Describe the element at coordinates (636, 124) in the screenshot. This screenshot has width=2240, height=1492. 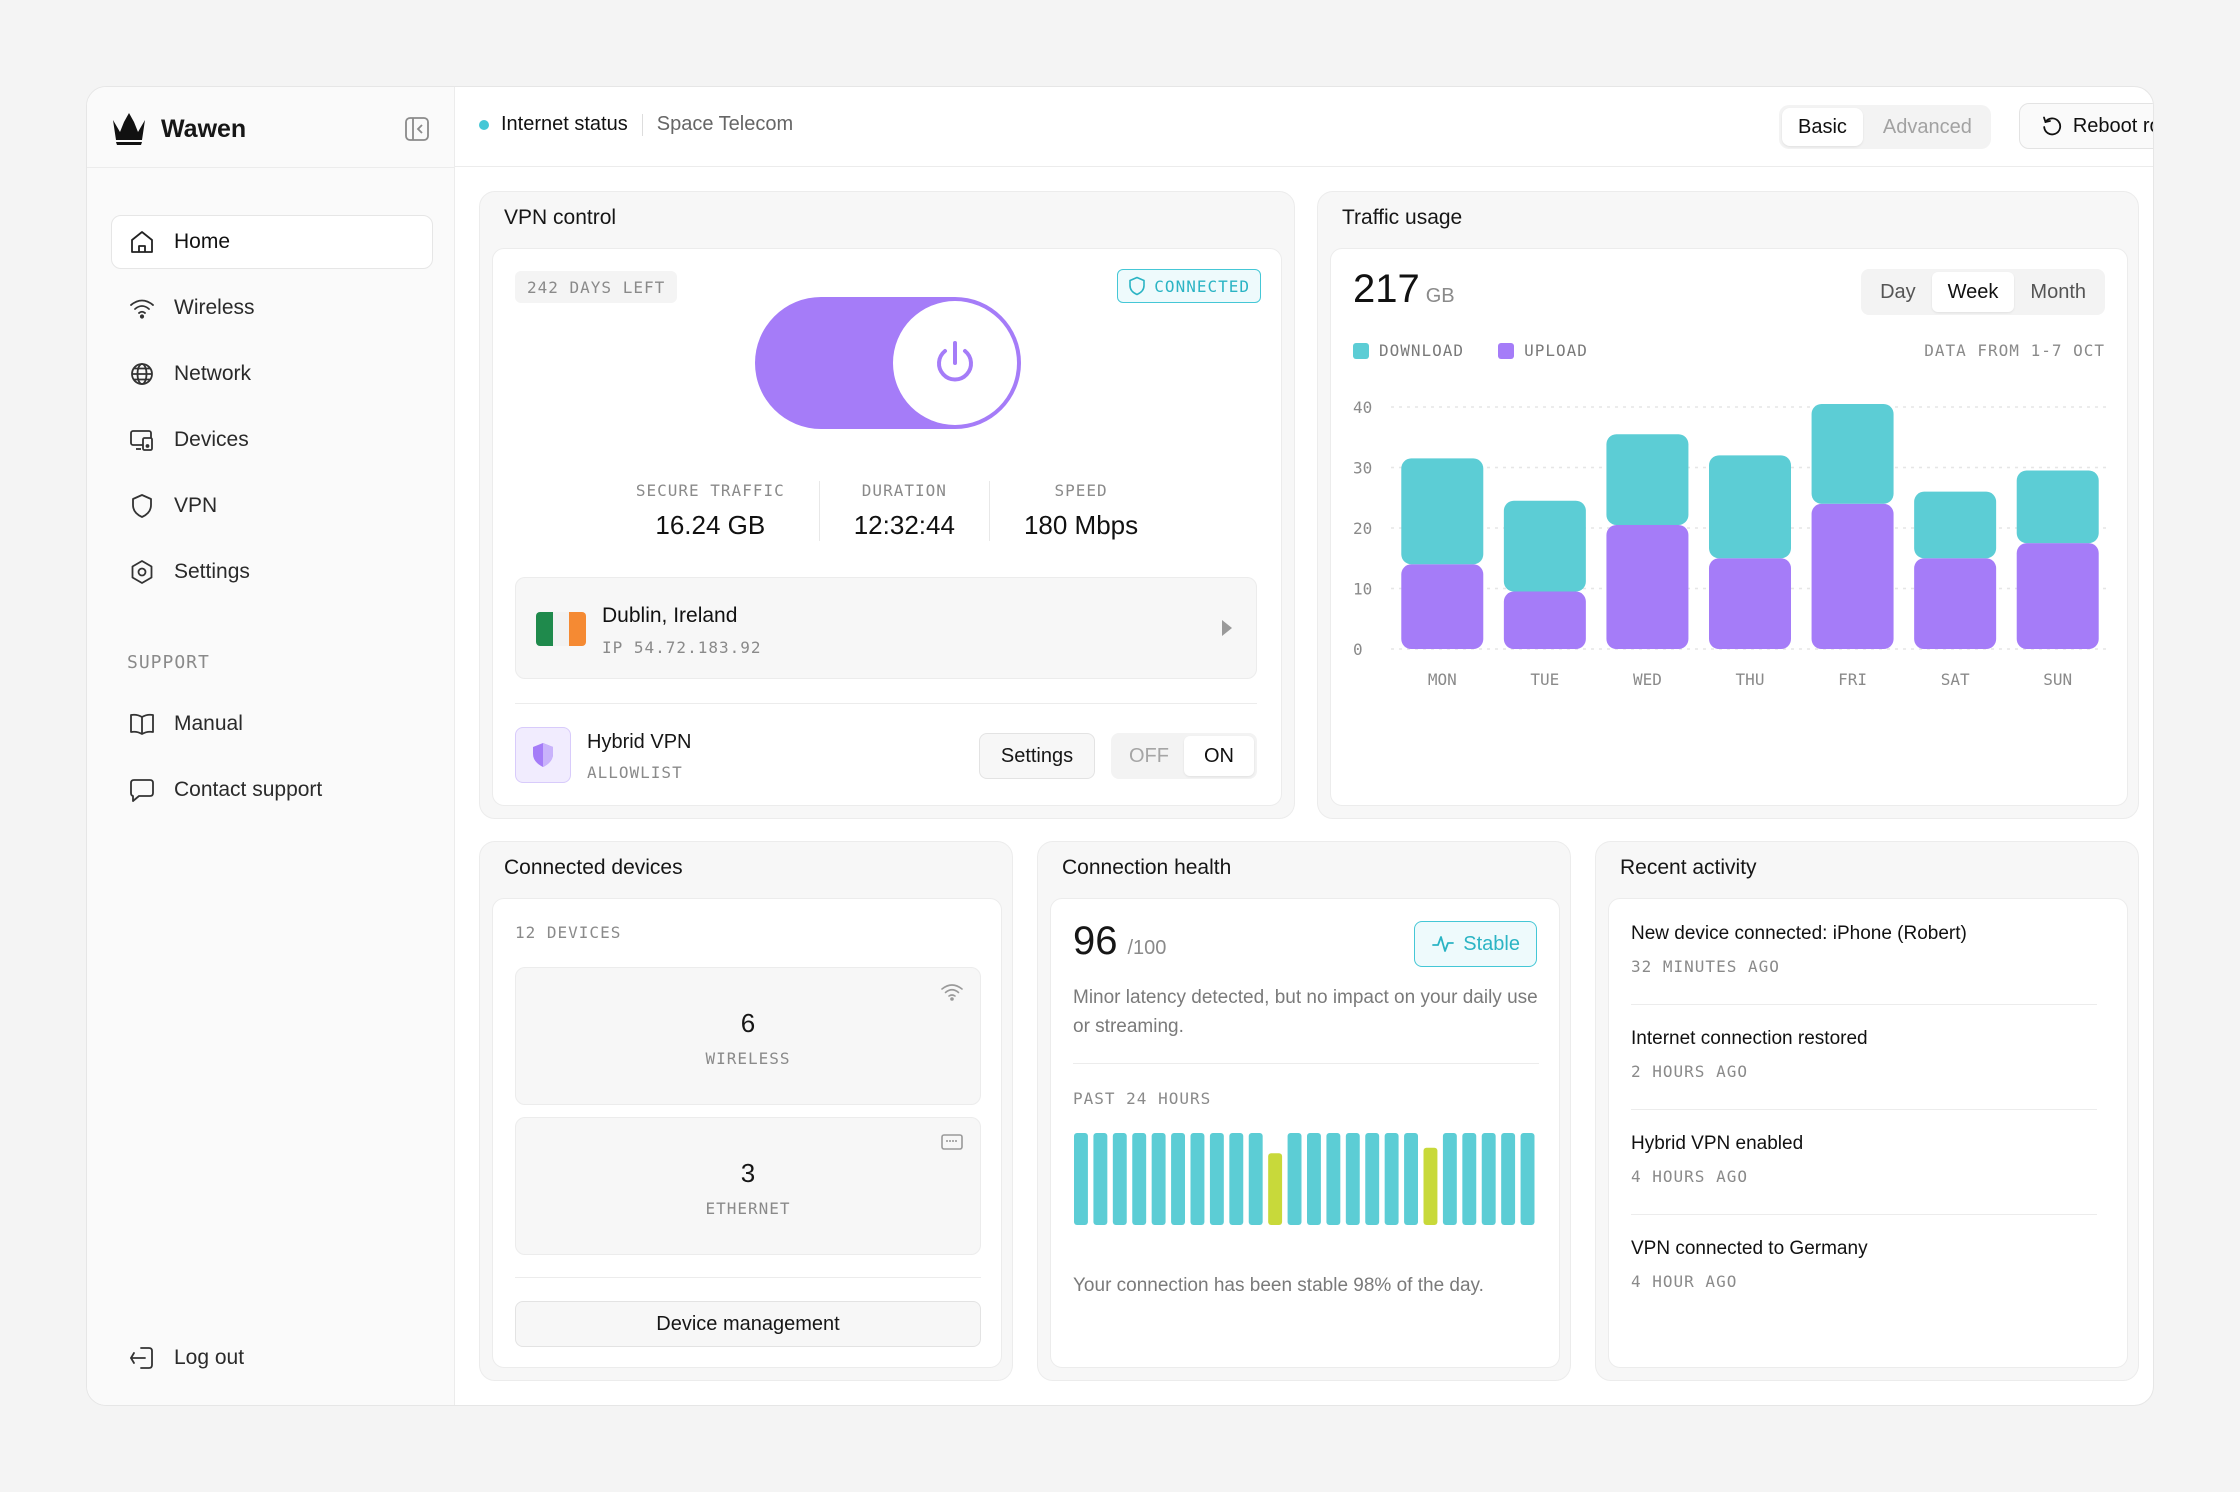
I see `internet-status: Internet status Space Telecom` at that location.